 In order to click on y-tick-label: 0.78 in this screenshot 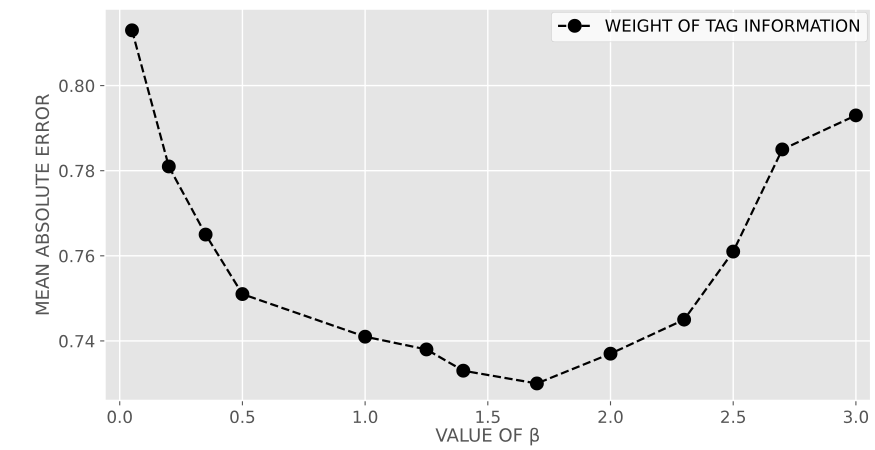, I will do `click(76, 171)`.